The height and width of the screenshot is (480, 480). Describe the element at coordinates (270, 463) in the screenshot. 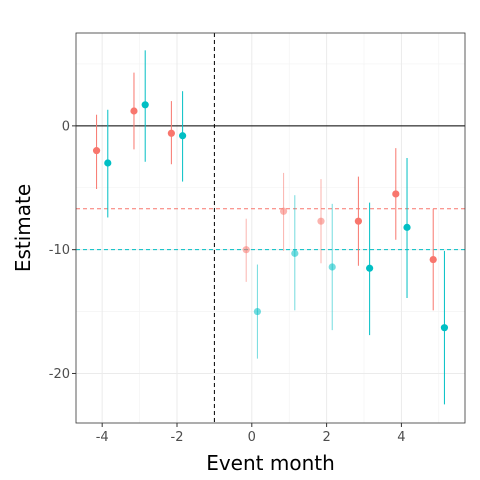

I see `x-axis-title: Event month` at that location.